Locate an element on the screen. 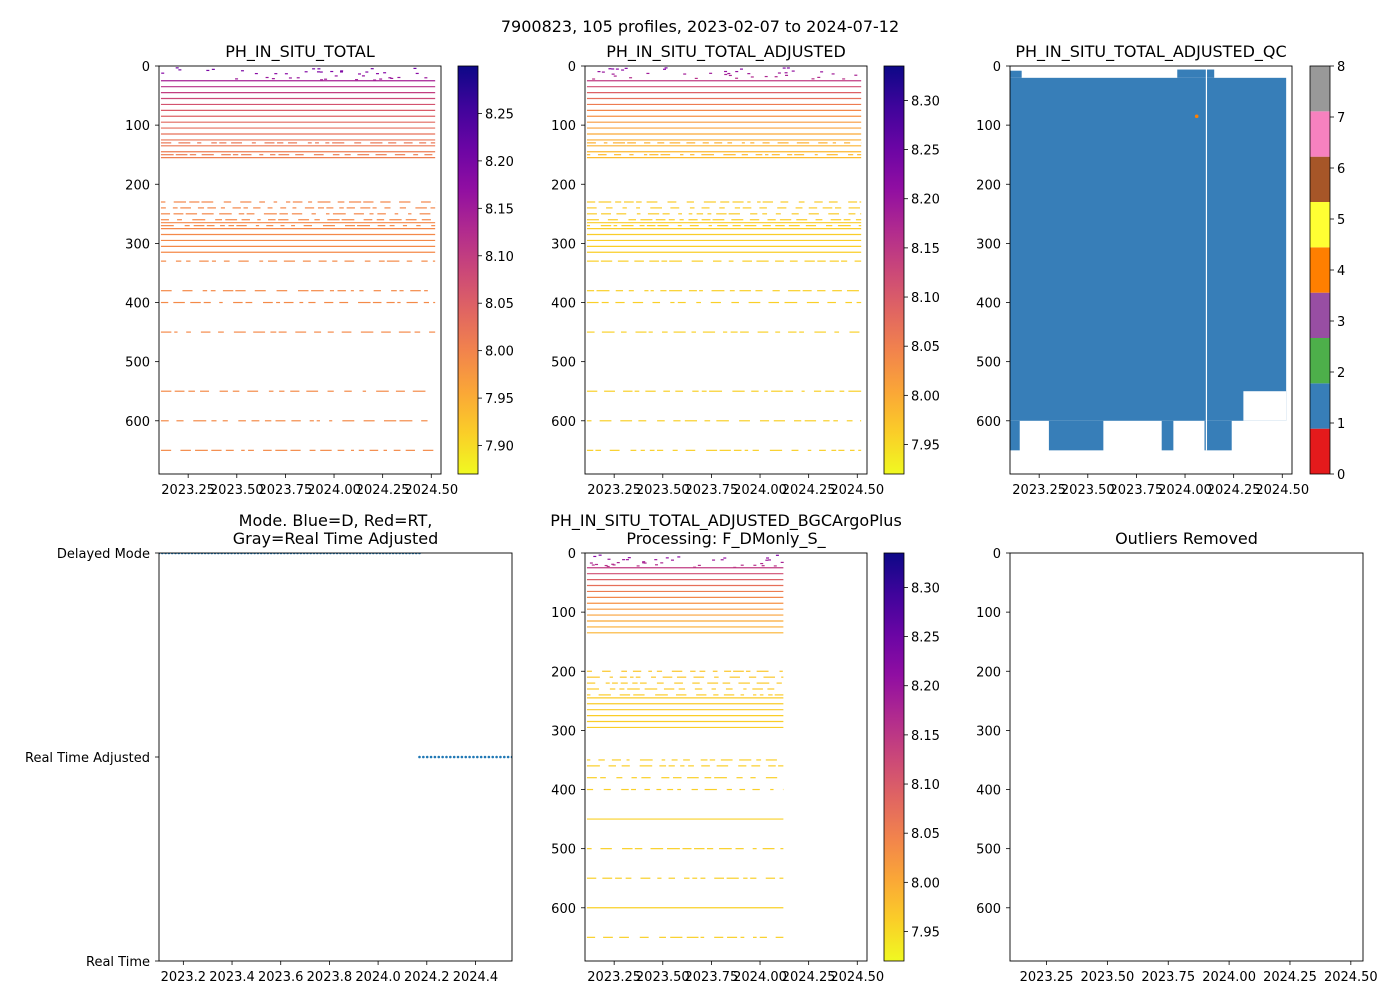 Image resolution: width=1400 pixels, height=1000 pixels. x-tick-label: 2024.50 is located at coordinates (857, 490).